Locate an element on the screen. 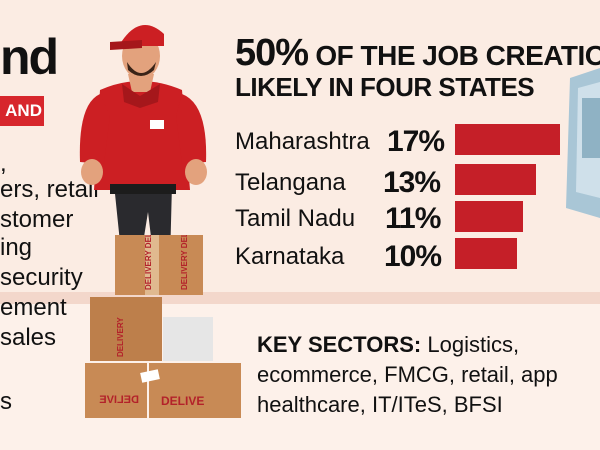  category-label: Telangana is located at coordinates (290, 182).